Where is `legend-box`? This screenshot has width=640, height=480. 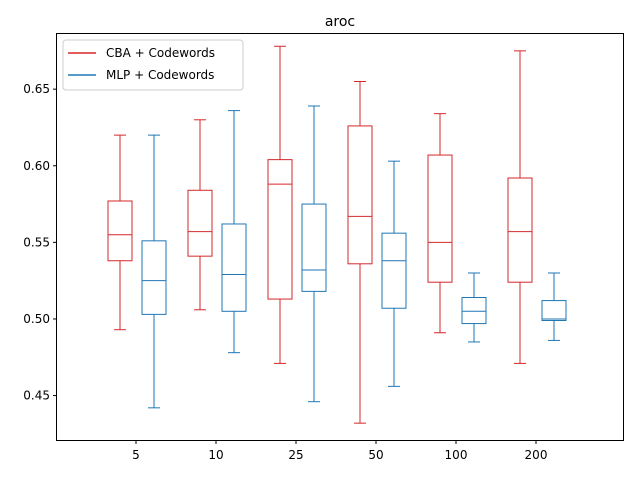 legend-box is located at coordinates (153, 65).